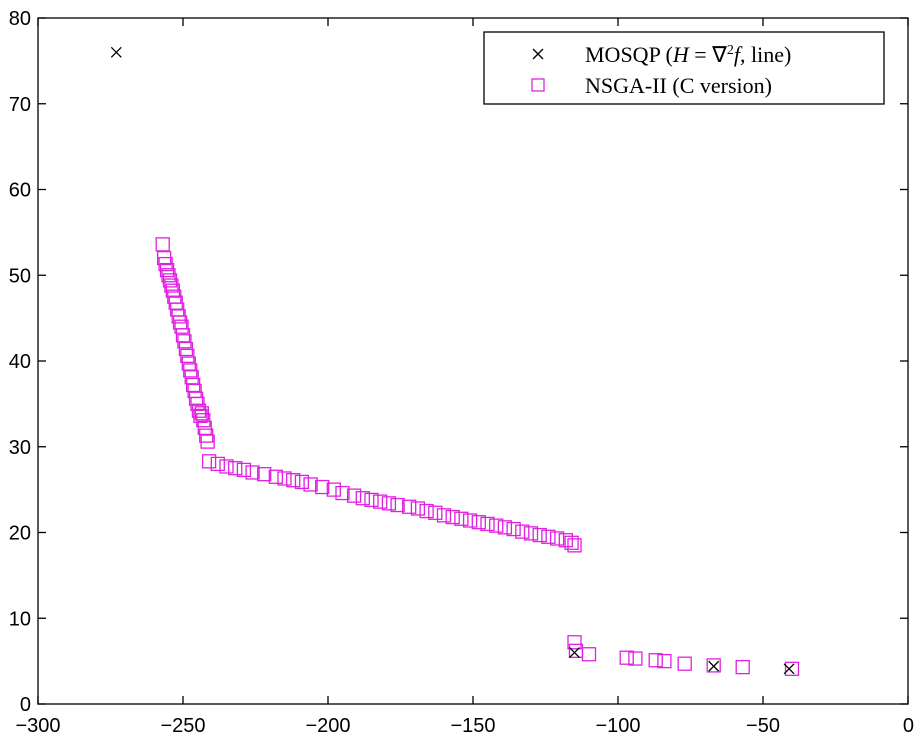 Image resolution: width=921 pixels, height=742 pixels. I want to click on y-tick-label: 50, so click(20, 276).